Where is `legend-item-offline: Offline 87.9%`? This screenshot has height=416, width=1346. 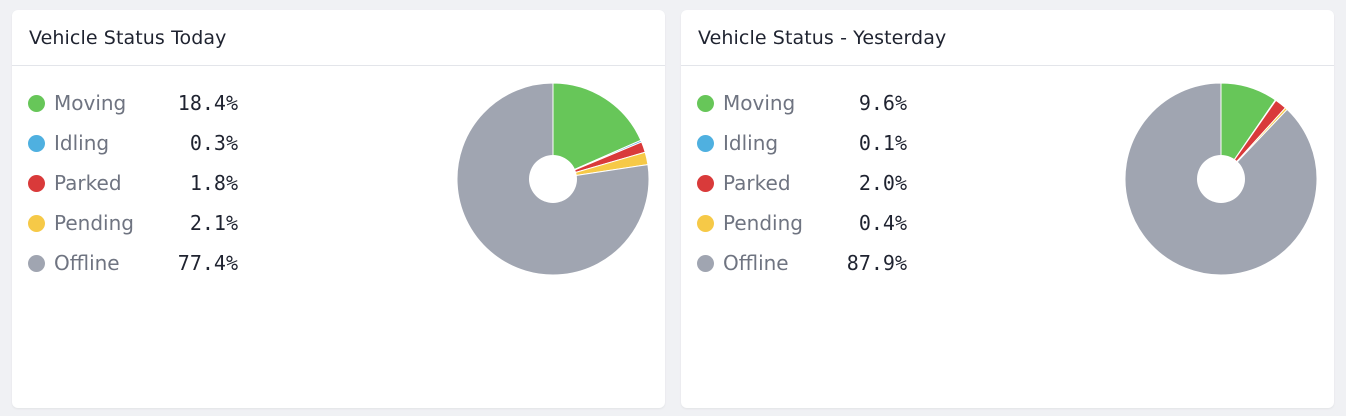 legend-item-offline: Offline 87.9% is located at coordinates (802, 263).